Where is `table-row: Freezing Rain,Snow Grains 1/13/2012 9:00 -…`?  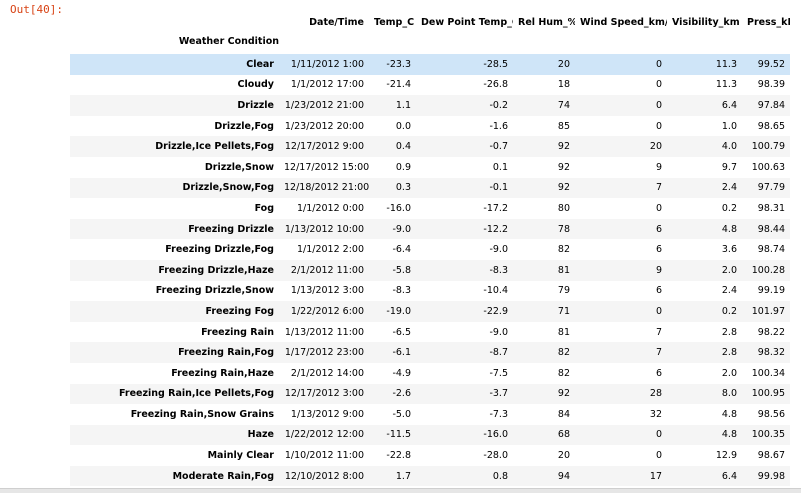 table-row: Freezing Rain,Snow Grains 1/13/2012 9:00 -… is located at coordinates (430, 414).